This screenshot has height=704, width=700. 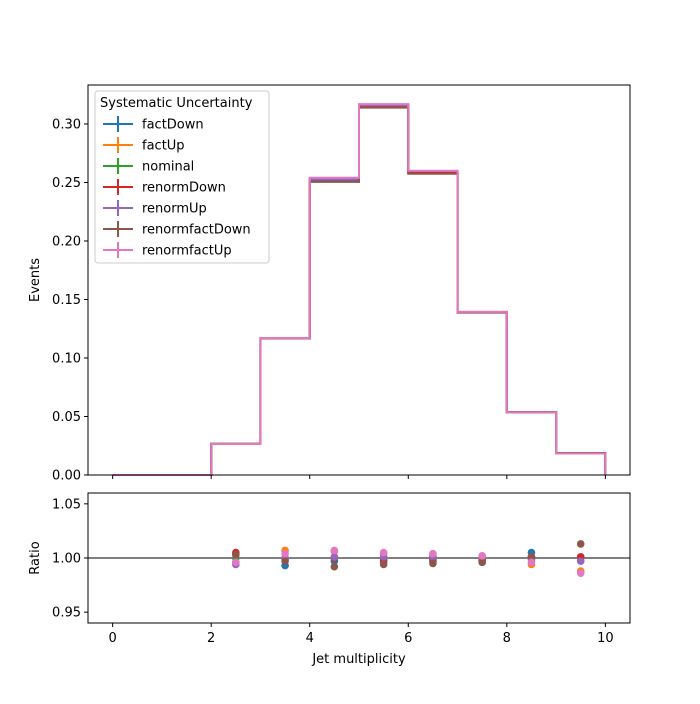 What do you see at coordinates (196, 230) in the screenshot?
I see `legend-label-renormfactDown: renormfactDown` at bounding box center [196, 230].